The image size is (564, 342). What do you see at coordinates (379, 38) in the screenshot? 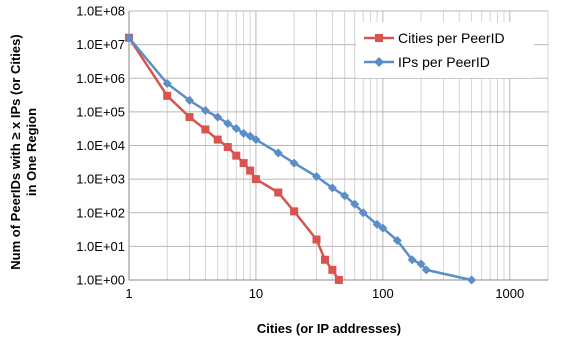
I see `legend-marker-cities` at bounding box center [379, 38].